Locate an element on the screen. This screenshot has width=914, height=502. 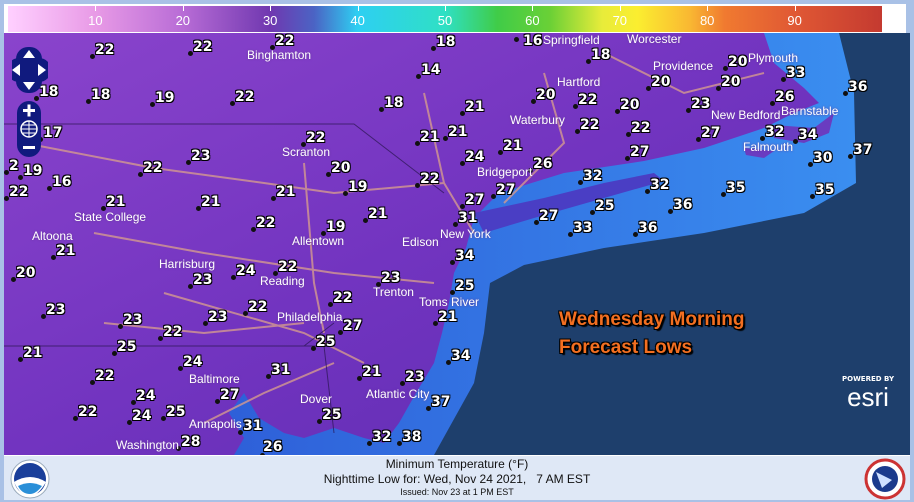
temperature-label: 30 is located at coordinates (823, 158).